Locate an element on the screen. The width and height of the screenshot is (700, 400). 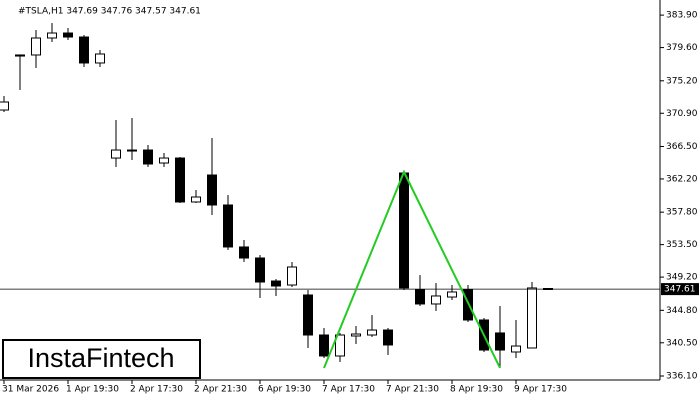
logo-box is located at coordinates (101, 359).